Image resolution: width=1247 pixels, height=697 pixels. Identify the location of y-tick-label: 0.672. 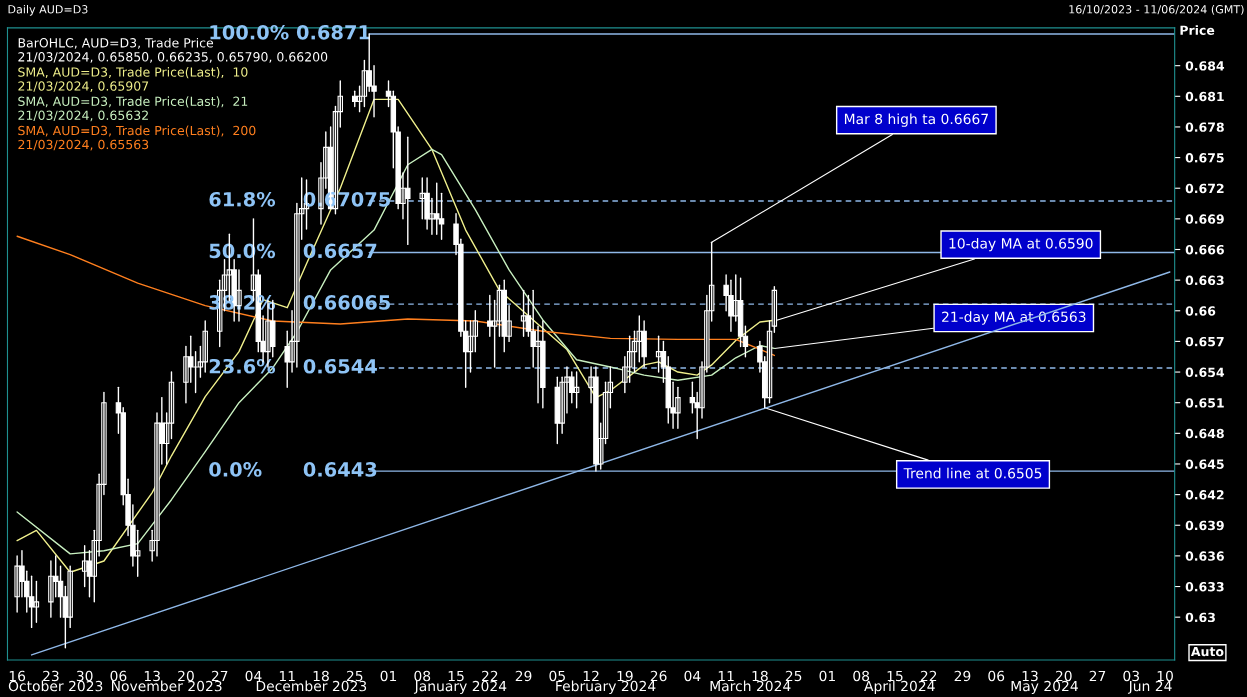
(1204, 188).